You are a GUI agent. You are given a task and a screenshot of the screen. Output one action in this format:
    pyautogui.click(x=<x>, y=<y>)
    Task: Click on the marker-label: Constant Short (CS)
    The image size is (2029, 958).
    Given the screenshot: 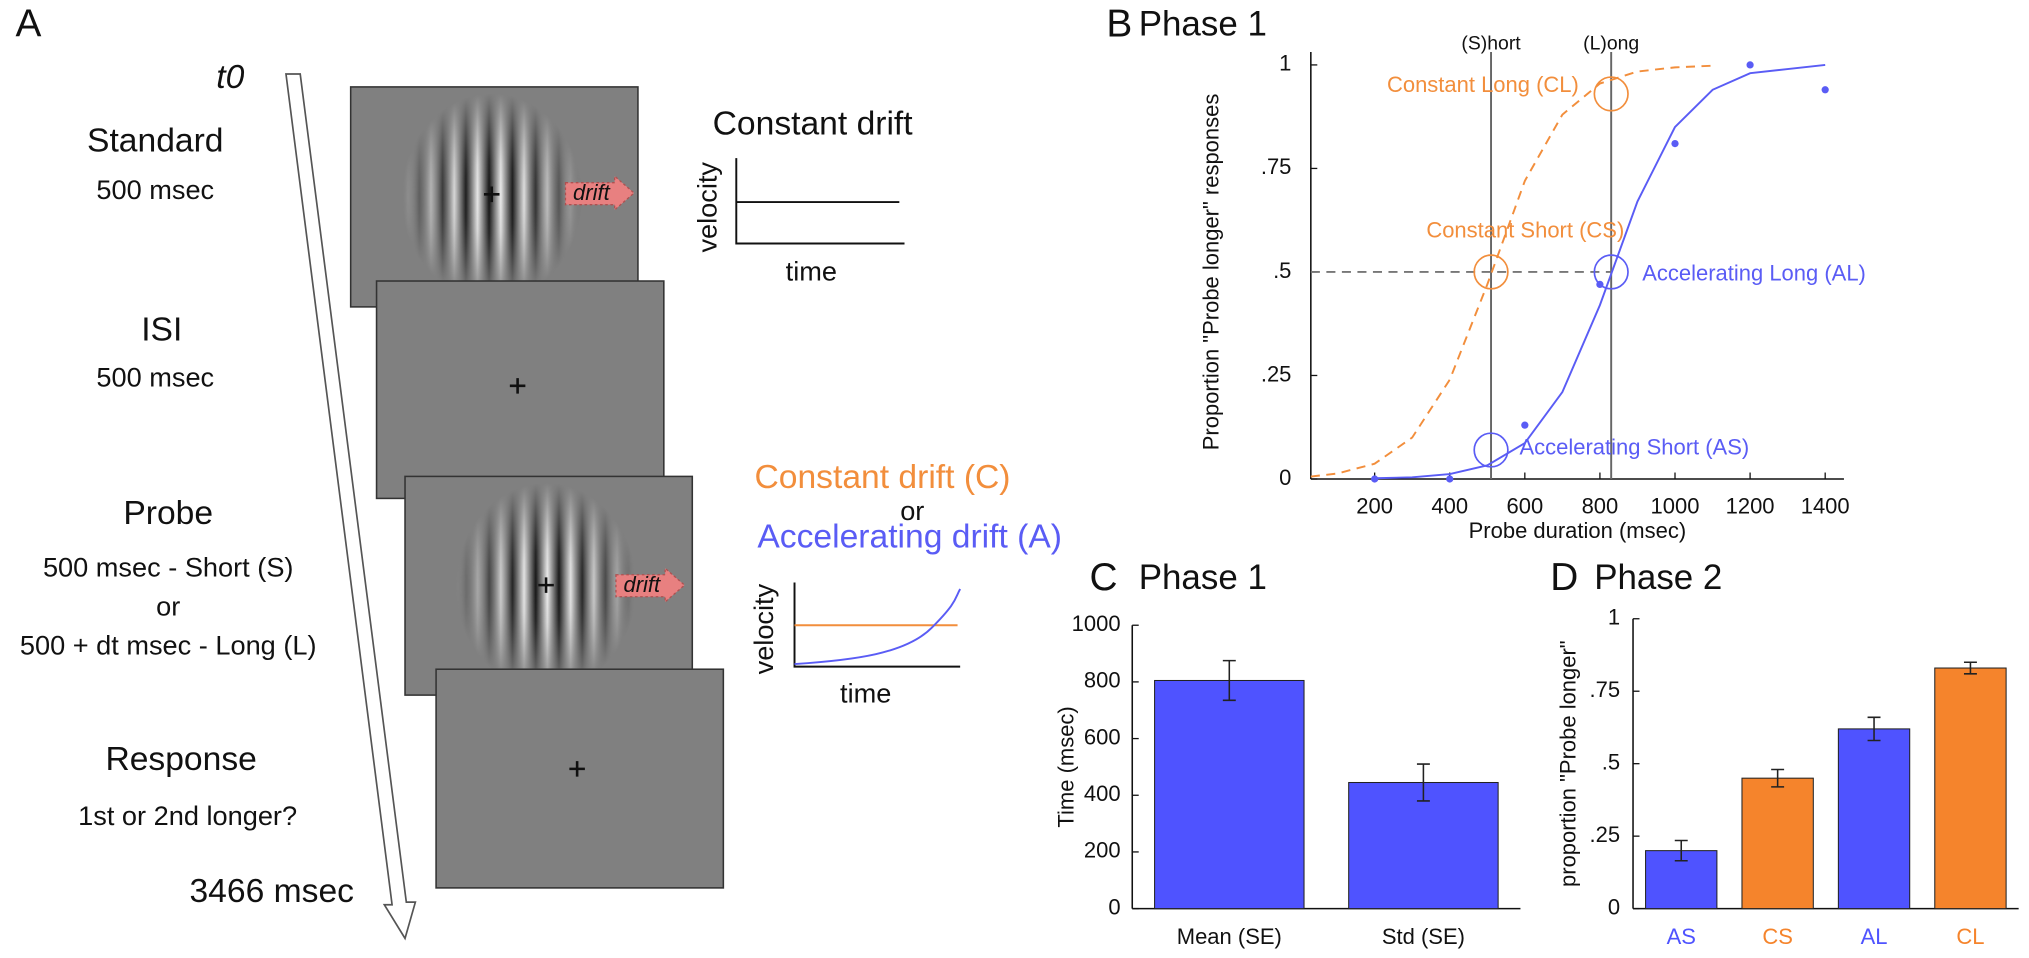 What is the action you would take?
    pyautogui.click(x=1525, y=230)
    